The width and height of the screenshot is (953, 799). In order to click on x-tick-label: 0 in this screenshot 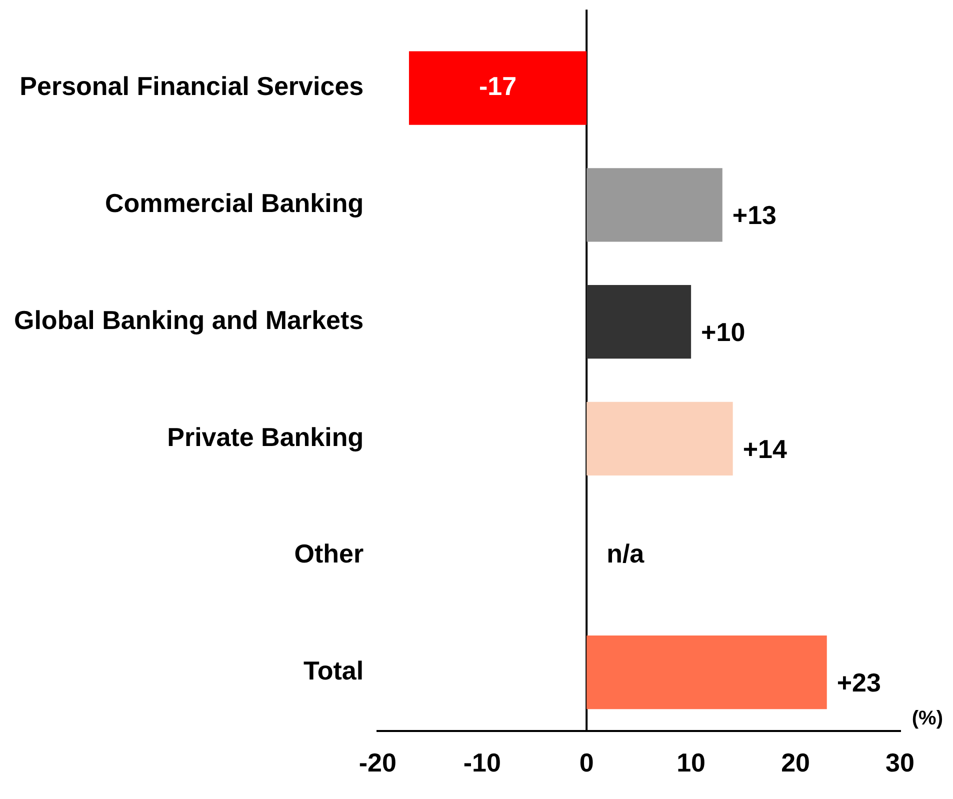, I will do `click(586, 763)`.